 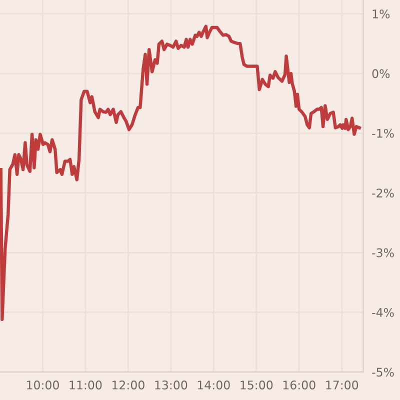 I want to click on y-tick-label: -3%, so click(x=383, y=253).